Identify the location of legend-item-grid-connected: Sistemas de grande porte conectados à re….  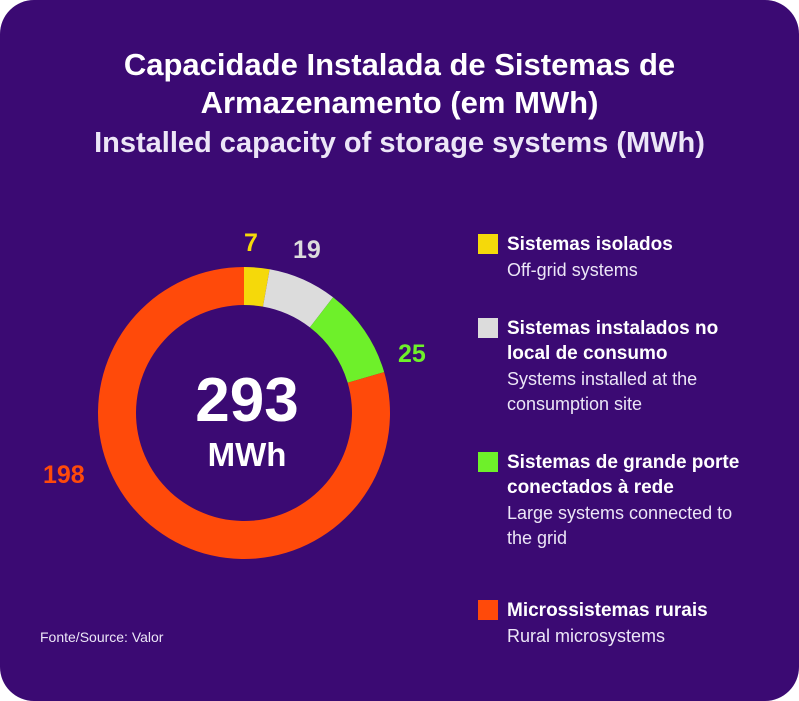
(628, 505).